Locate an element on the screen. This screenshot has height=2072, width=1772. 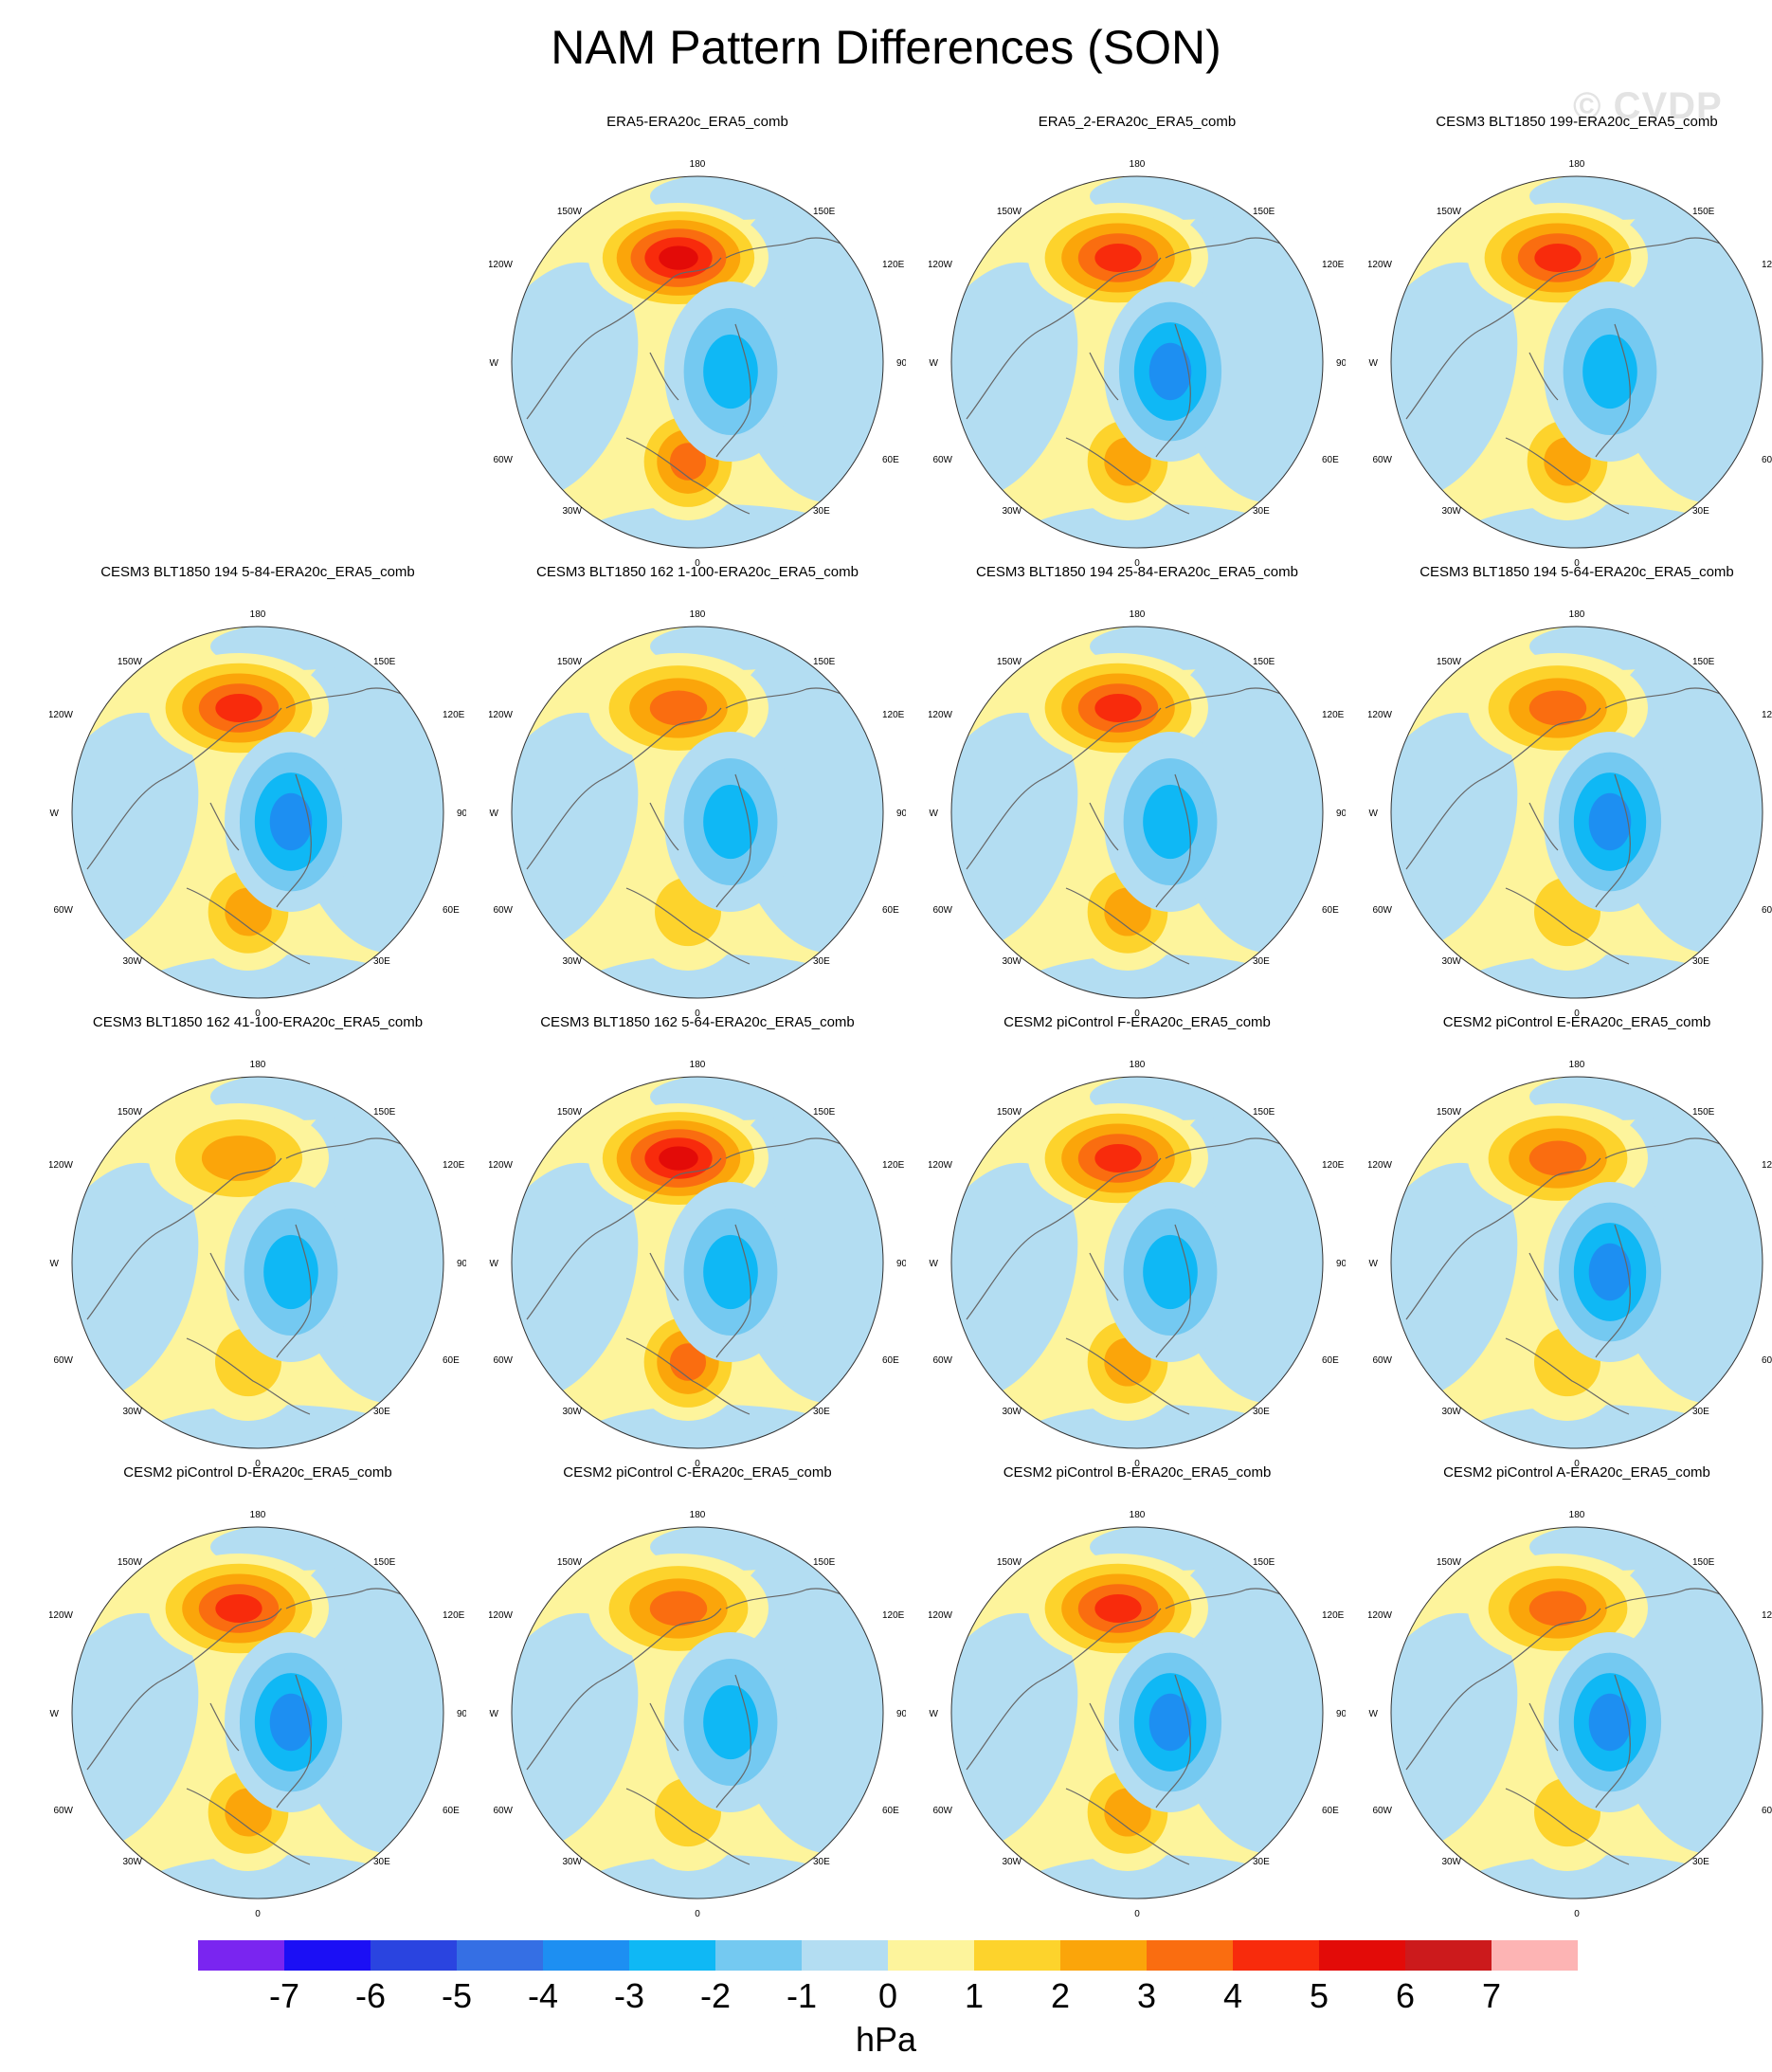
colorbar is located at coordinates (888, 1956).